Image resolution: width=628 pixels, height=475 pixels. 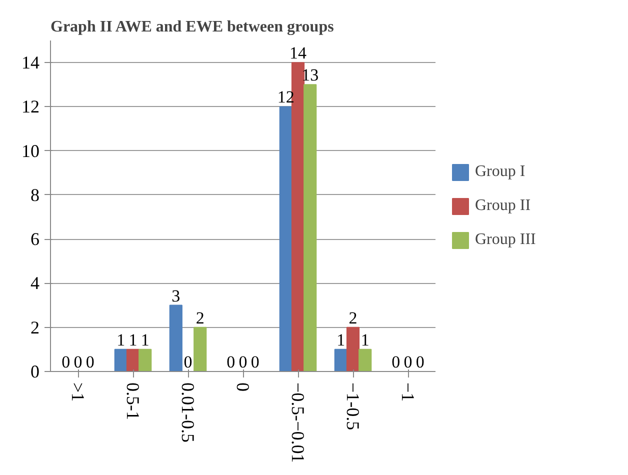 I want to click on x-tick-label: 0.5-1, so click(x=133, y=401).